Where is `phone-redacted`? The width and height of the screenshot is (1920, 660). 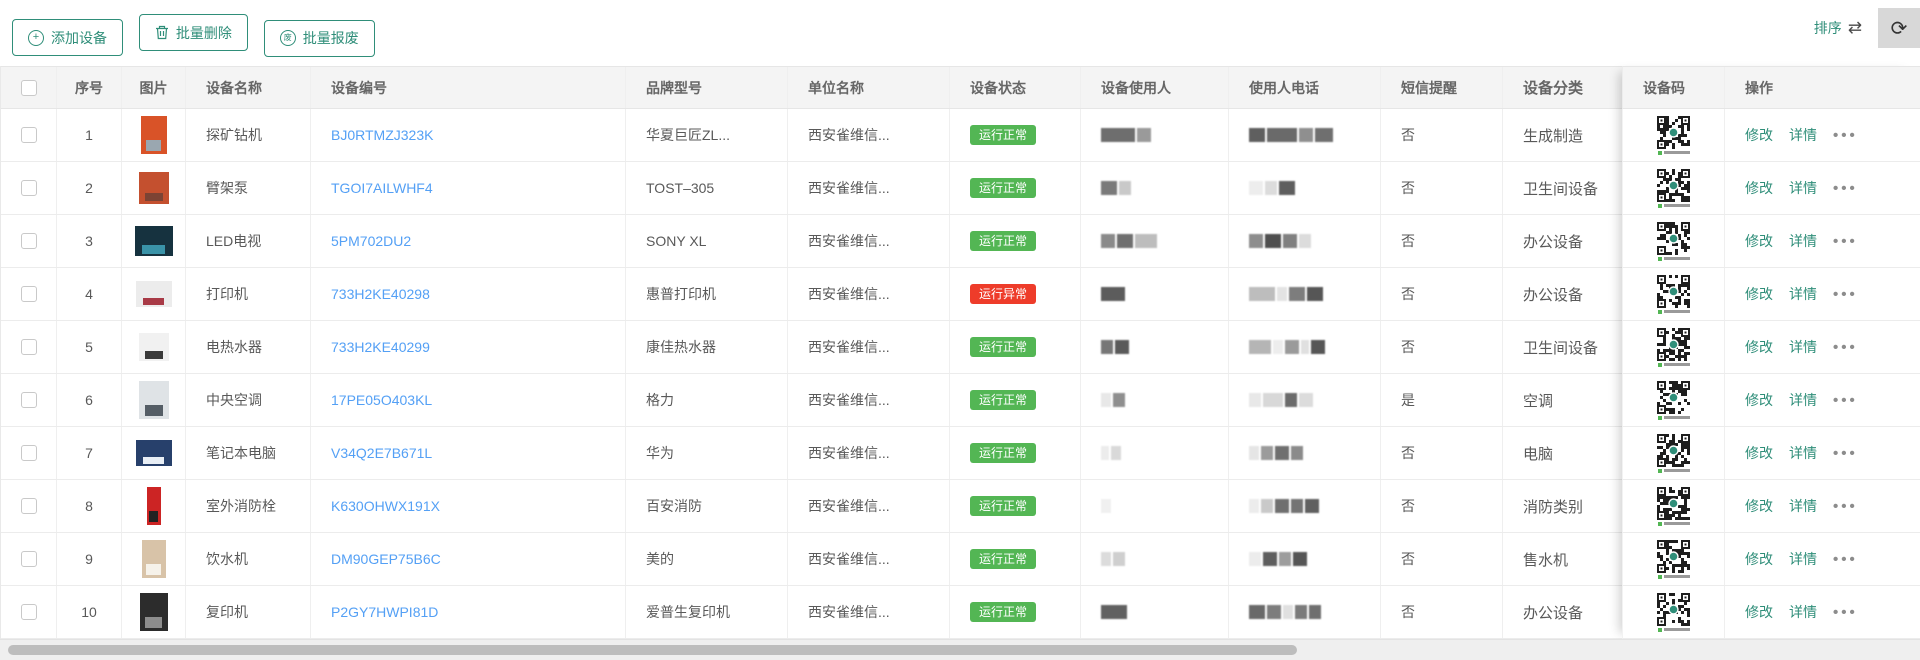
phone-redacted is located at coordinates (1280, 241).